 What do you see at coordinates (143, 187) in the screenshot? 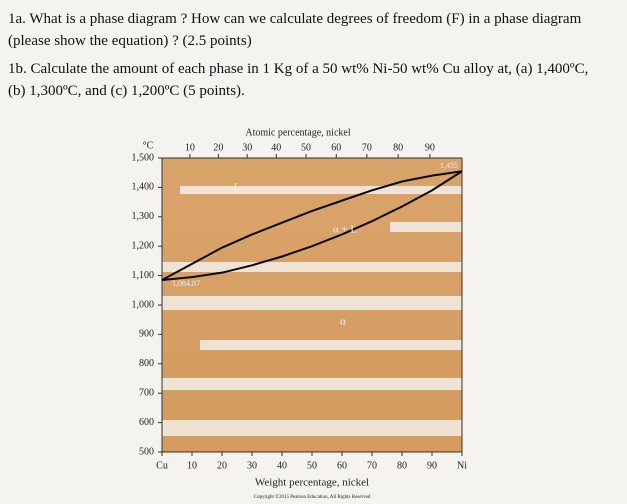
I see `y-tick-label: 1,400` at bounding box center [143, 187].